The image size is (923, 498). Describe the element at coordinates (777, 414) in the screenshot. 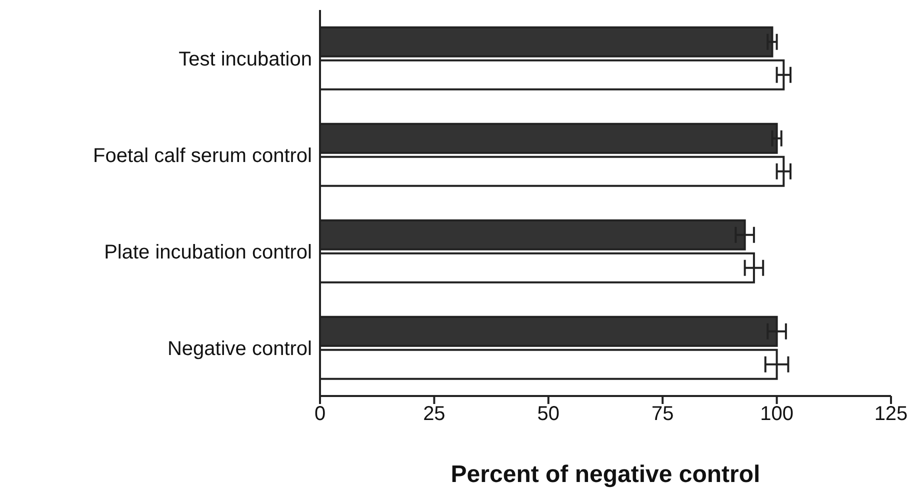

I see `x-tick-label: 100` at that location.